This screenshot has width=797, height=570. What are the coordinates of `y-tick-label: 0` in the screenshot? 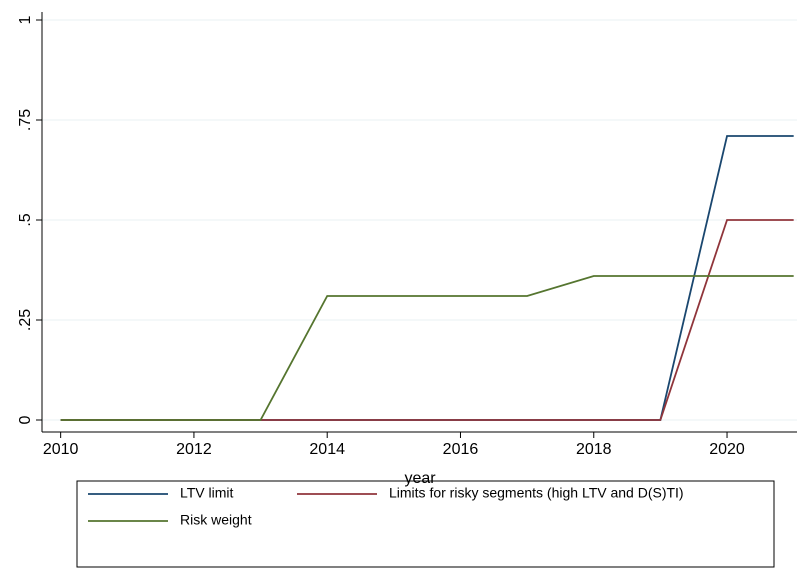 It's located at (25, 419).